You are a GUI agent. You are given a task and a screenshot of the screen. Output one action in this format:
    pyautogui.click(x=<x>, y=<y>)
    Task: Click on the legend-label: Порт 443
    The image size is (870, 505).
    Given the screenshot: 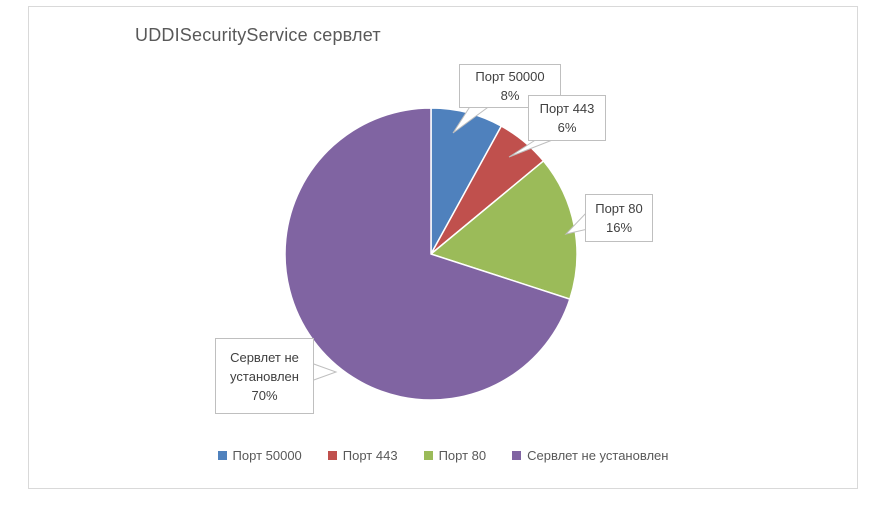 What is the action you would take?
    pyautogui.click(x=370, y=455)
    